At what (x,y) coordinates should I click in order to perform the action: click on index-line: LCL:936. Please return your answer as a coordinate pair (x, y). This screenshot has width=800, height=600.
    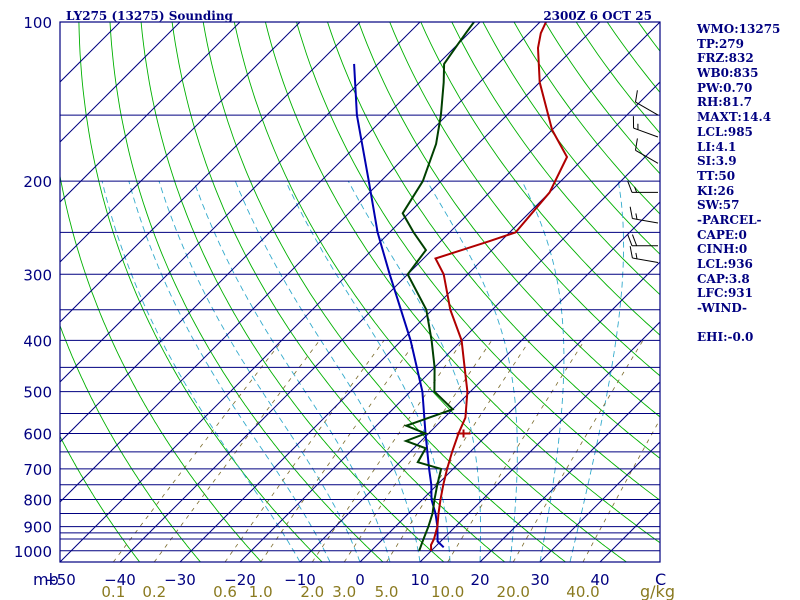
    Looking at the image, I should click on (725, 264).